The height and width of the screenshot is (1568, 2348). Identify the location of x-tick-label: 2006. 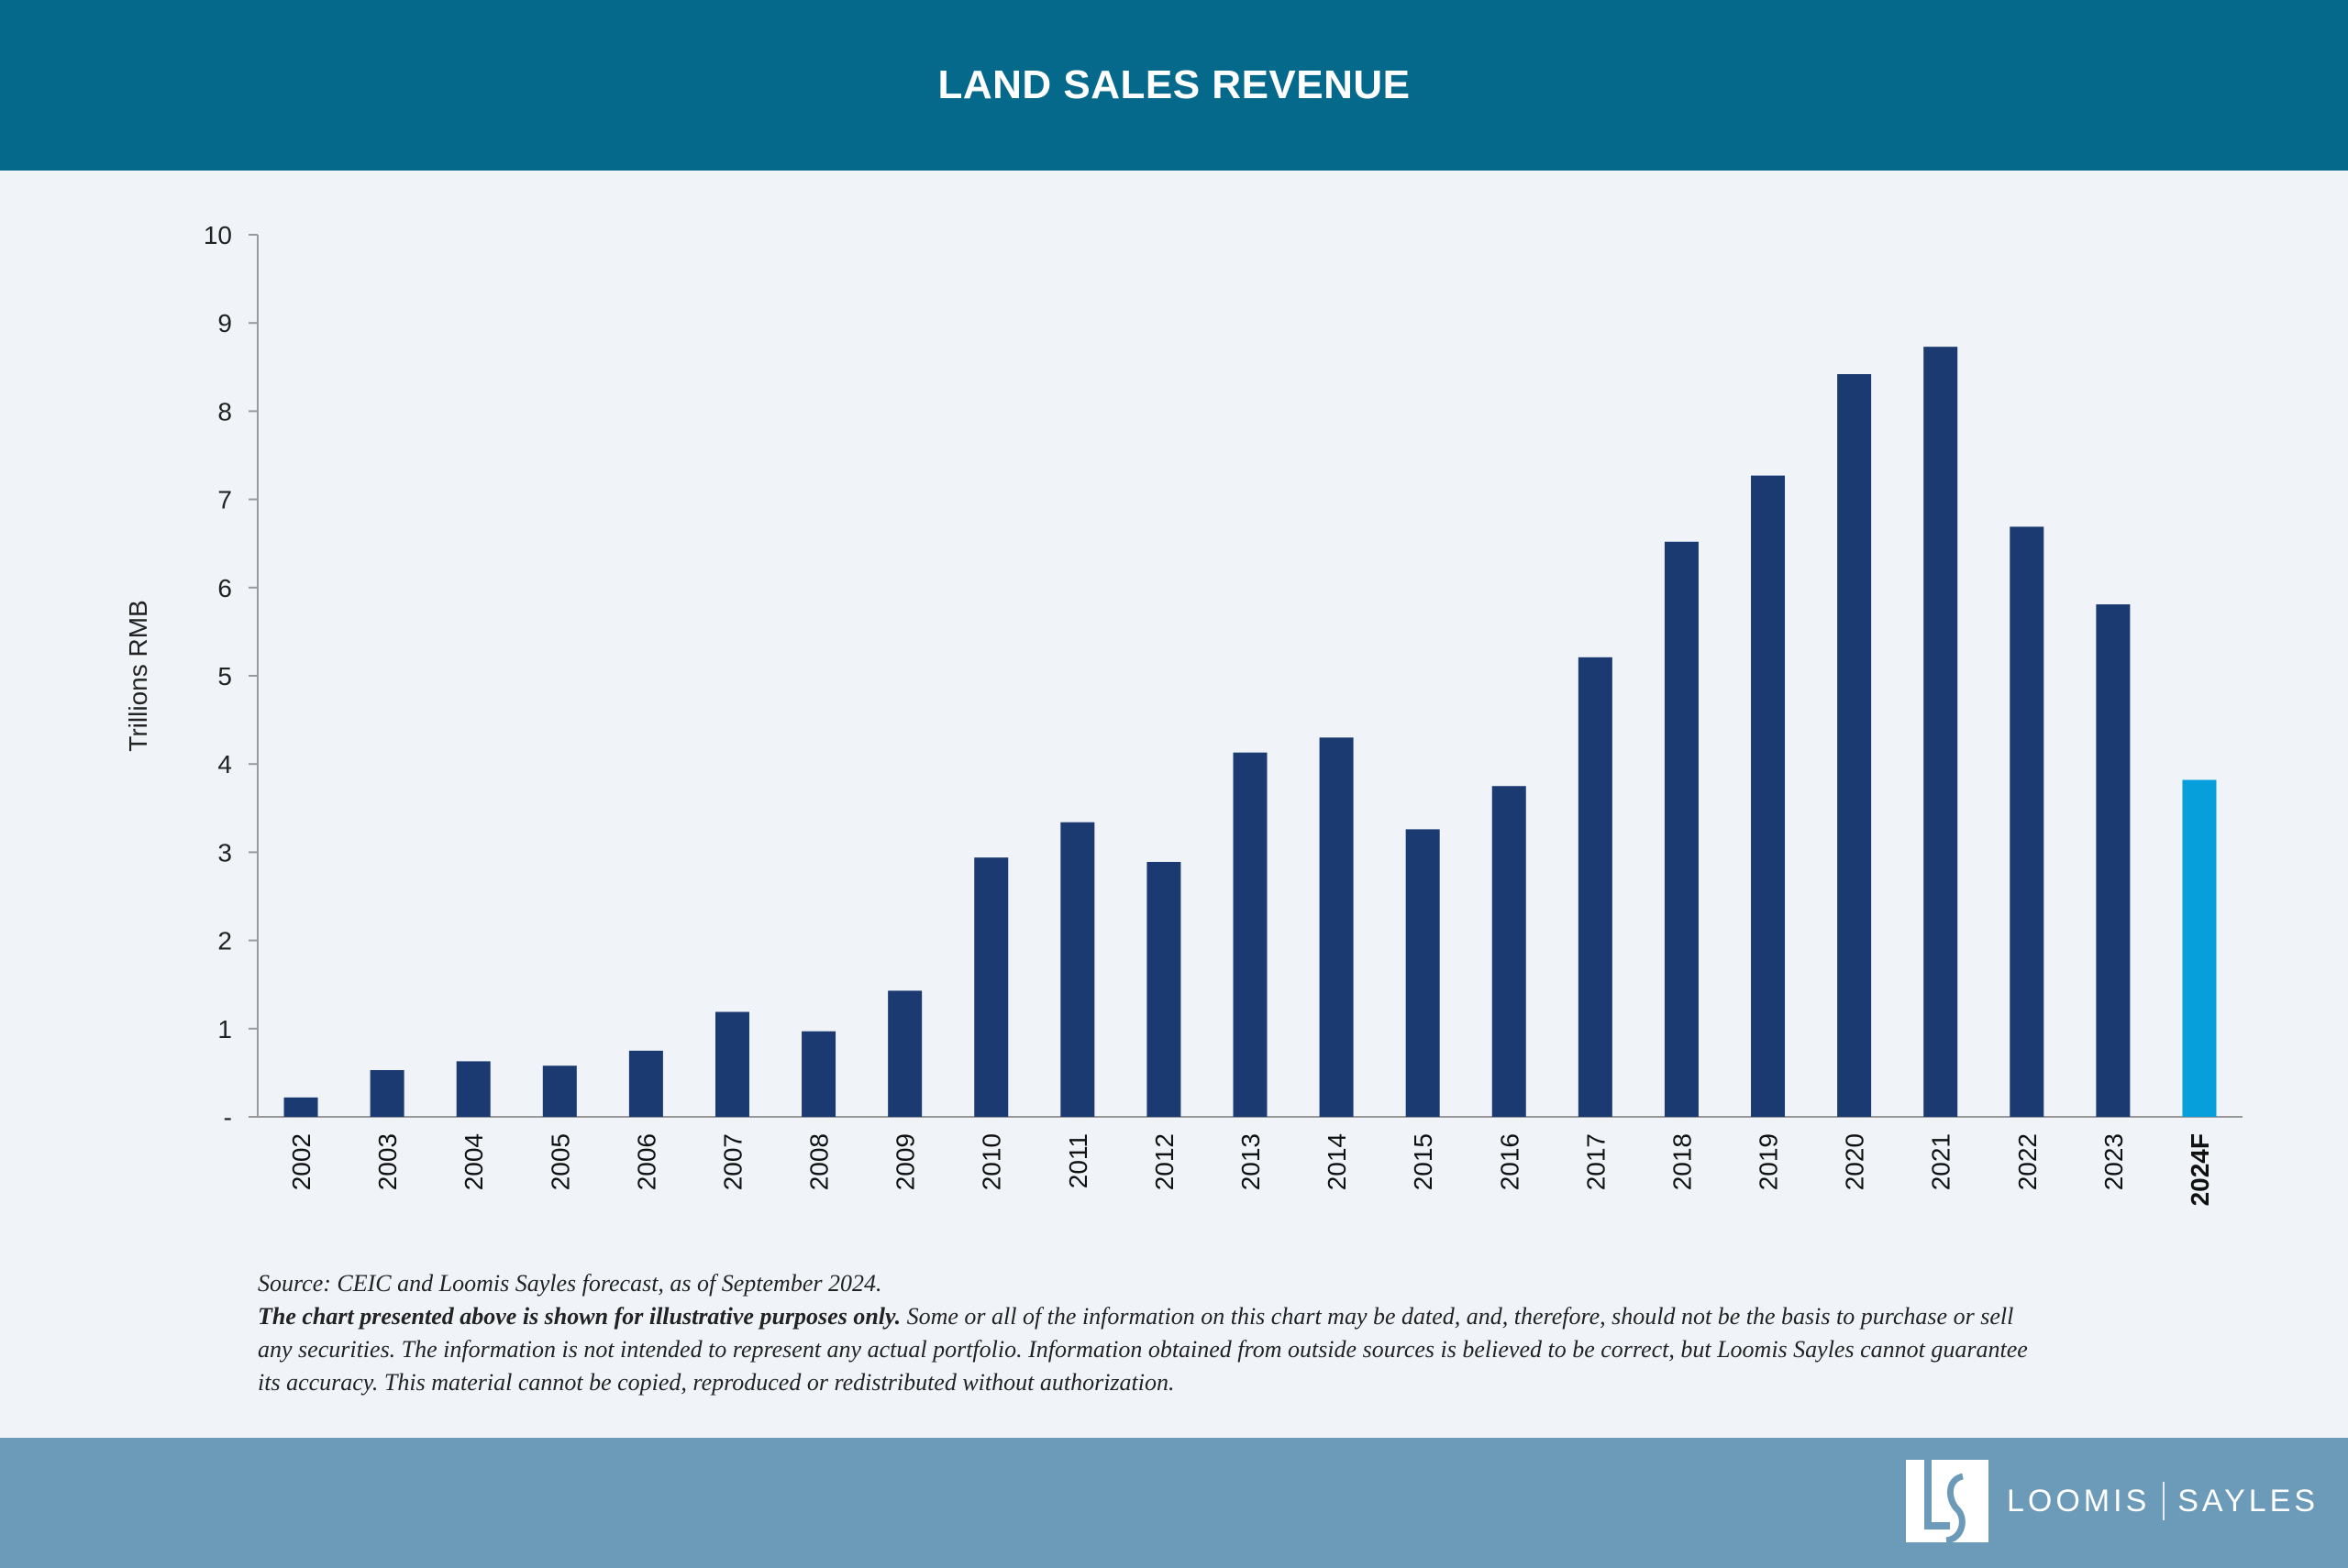
(646, 1162).